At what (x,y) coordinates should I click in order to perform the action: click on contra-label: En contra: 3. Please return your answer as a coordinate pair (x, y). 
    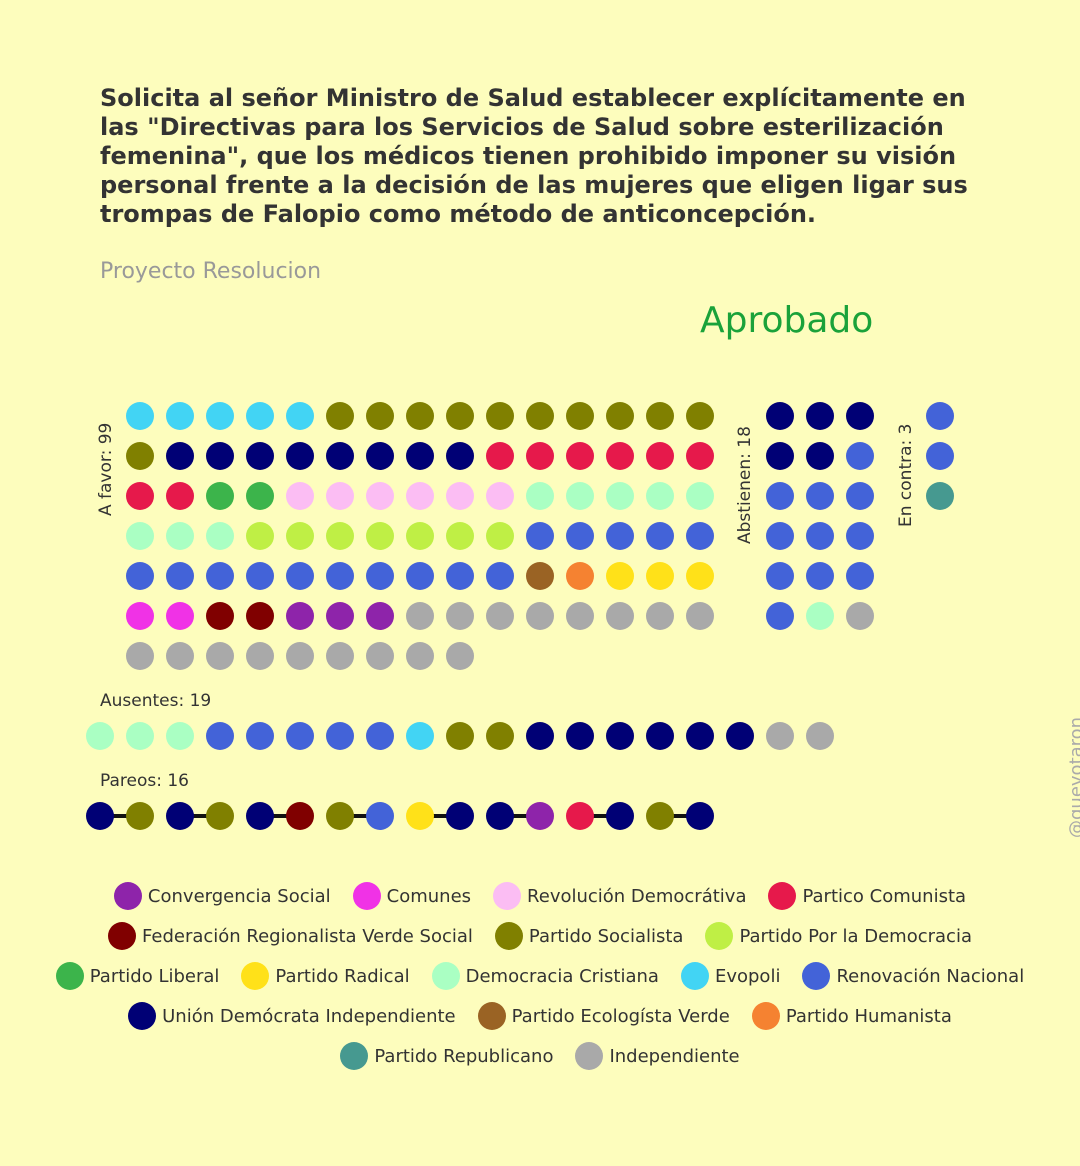
    Looking at the image, I should click on (906, 475).